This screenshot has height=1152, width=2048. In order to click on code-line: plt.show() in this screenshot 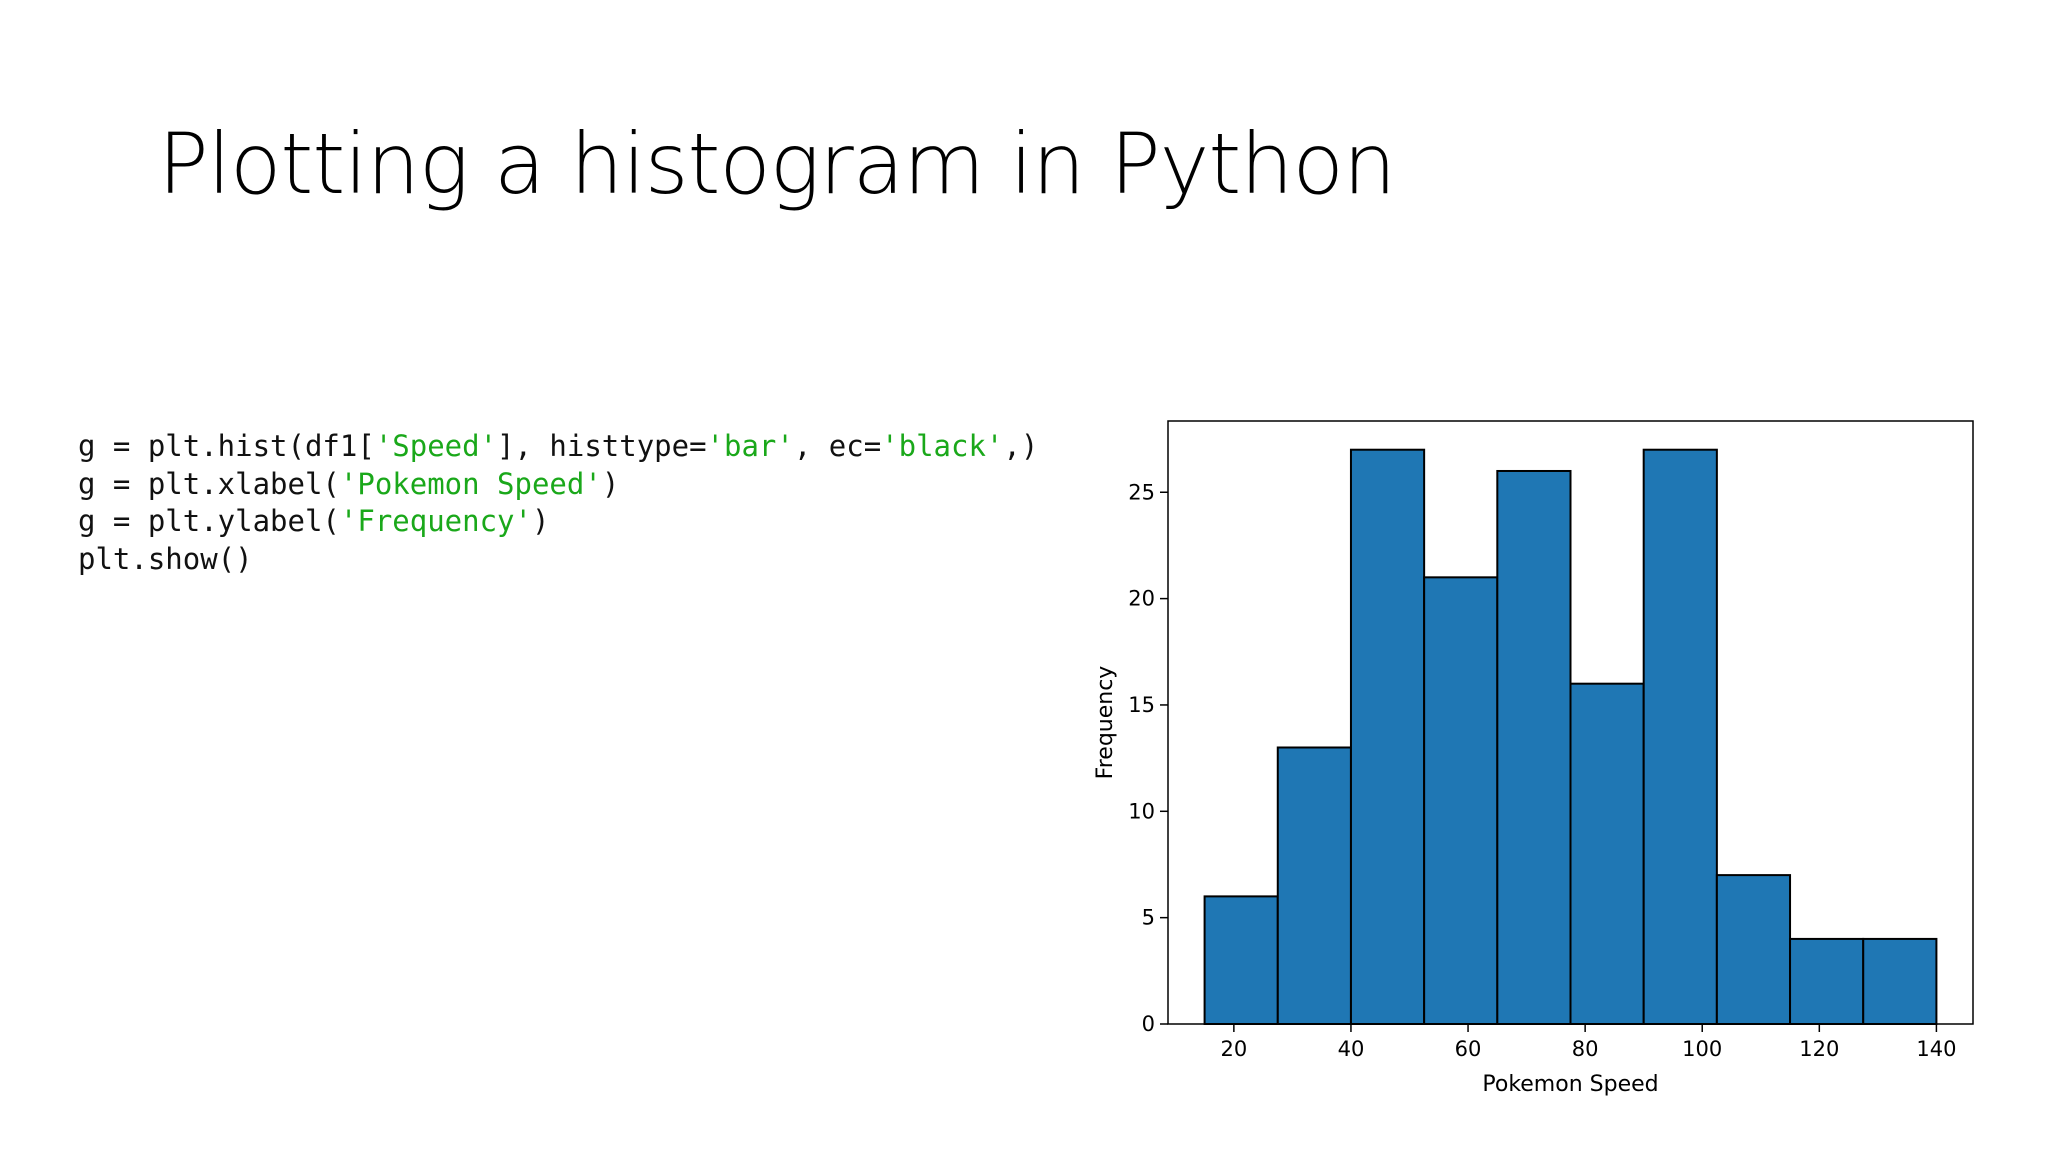, I will do `click(558, 560)`.